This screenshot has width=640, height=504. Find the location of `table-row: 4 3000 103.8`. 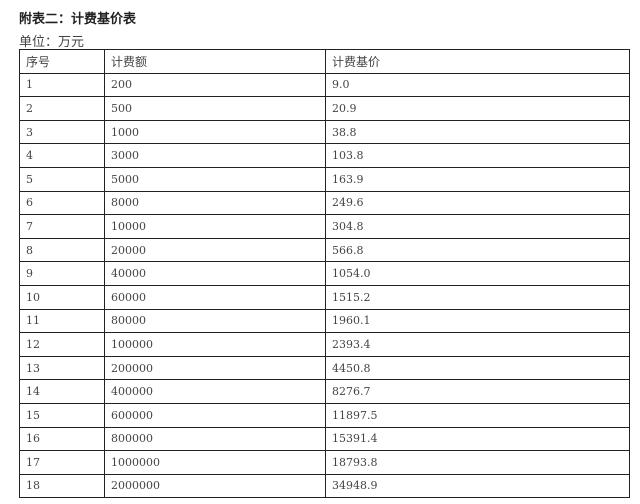

table-row: 4 3000 103.8 is located at coordinates (324, 155).